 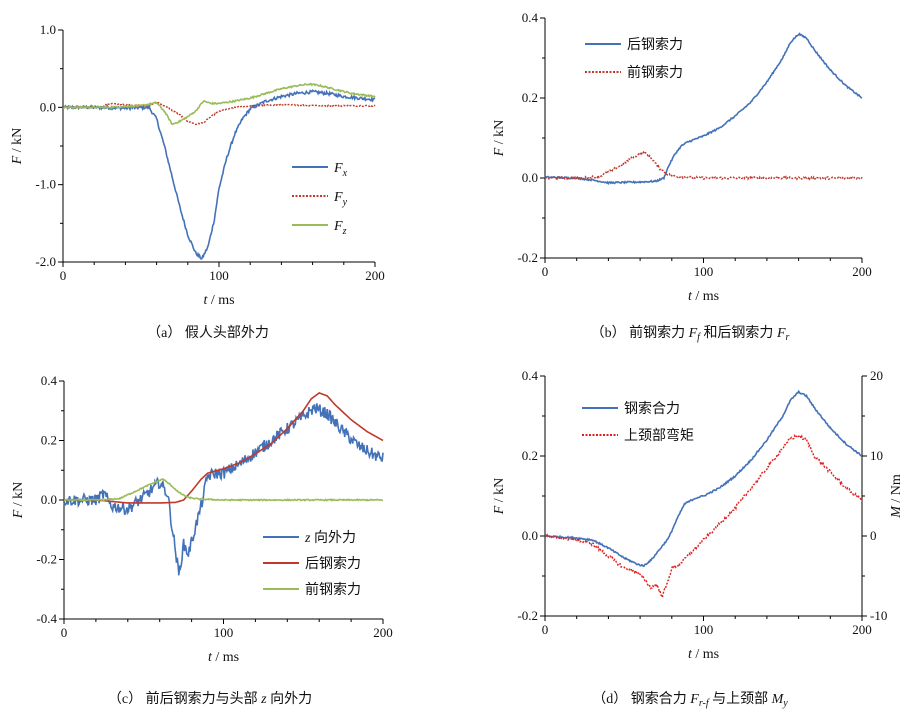 I want to click on y-tick-label: 1.0, so click(x=48, y=29).